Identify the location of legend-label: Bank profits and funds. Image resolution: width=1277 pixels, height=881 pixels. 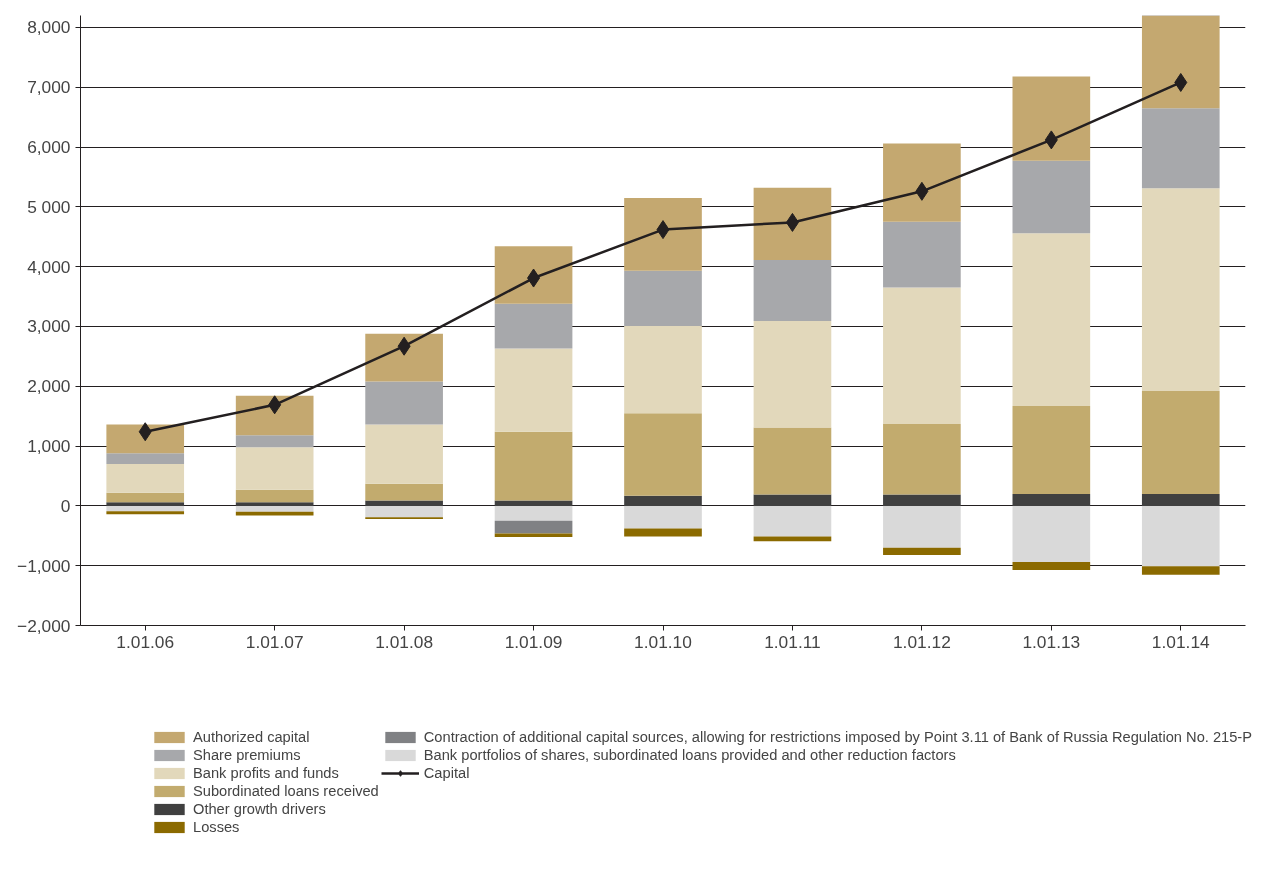
(266, 773).